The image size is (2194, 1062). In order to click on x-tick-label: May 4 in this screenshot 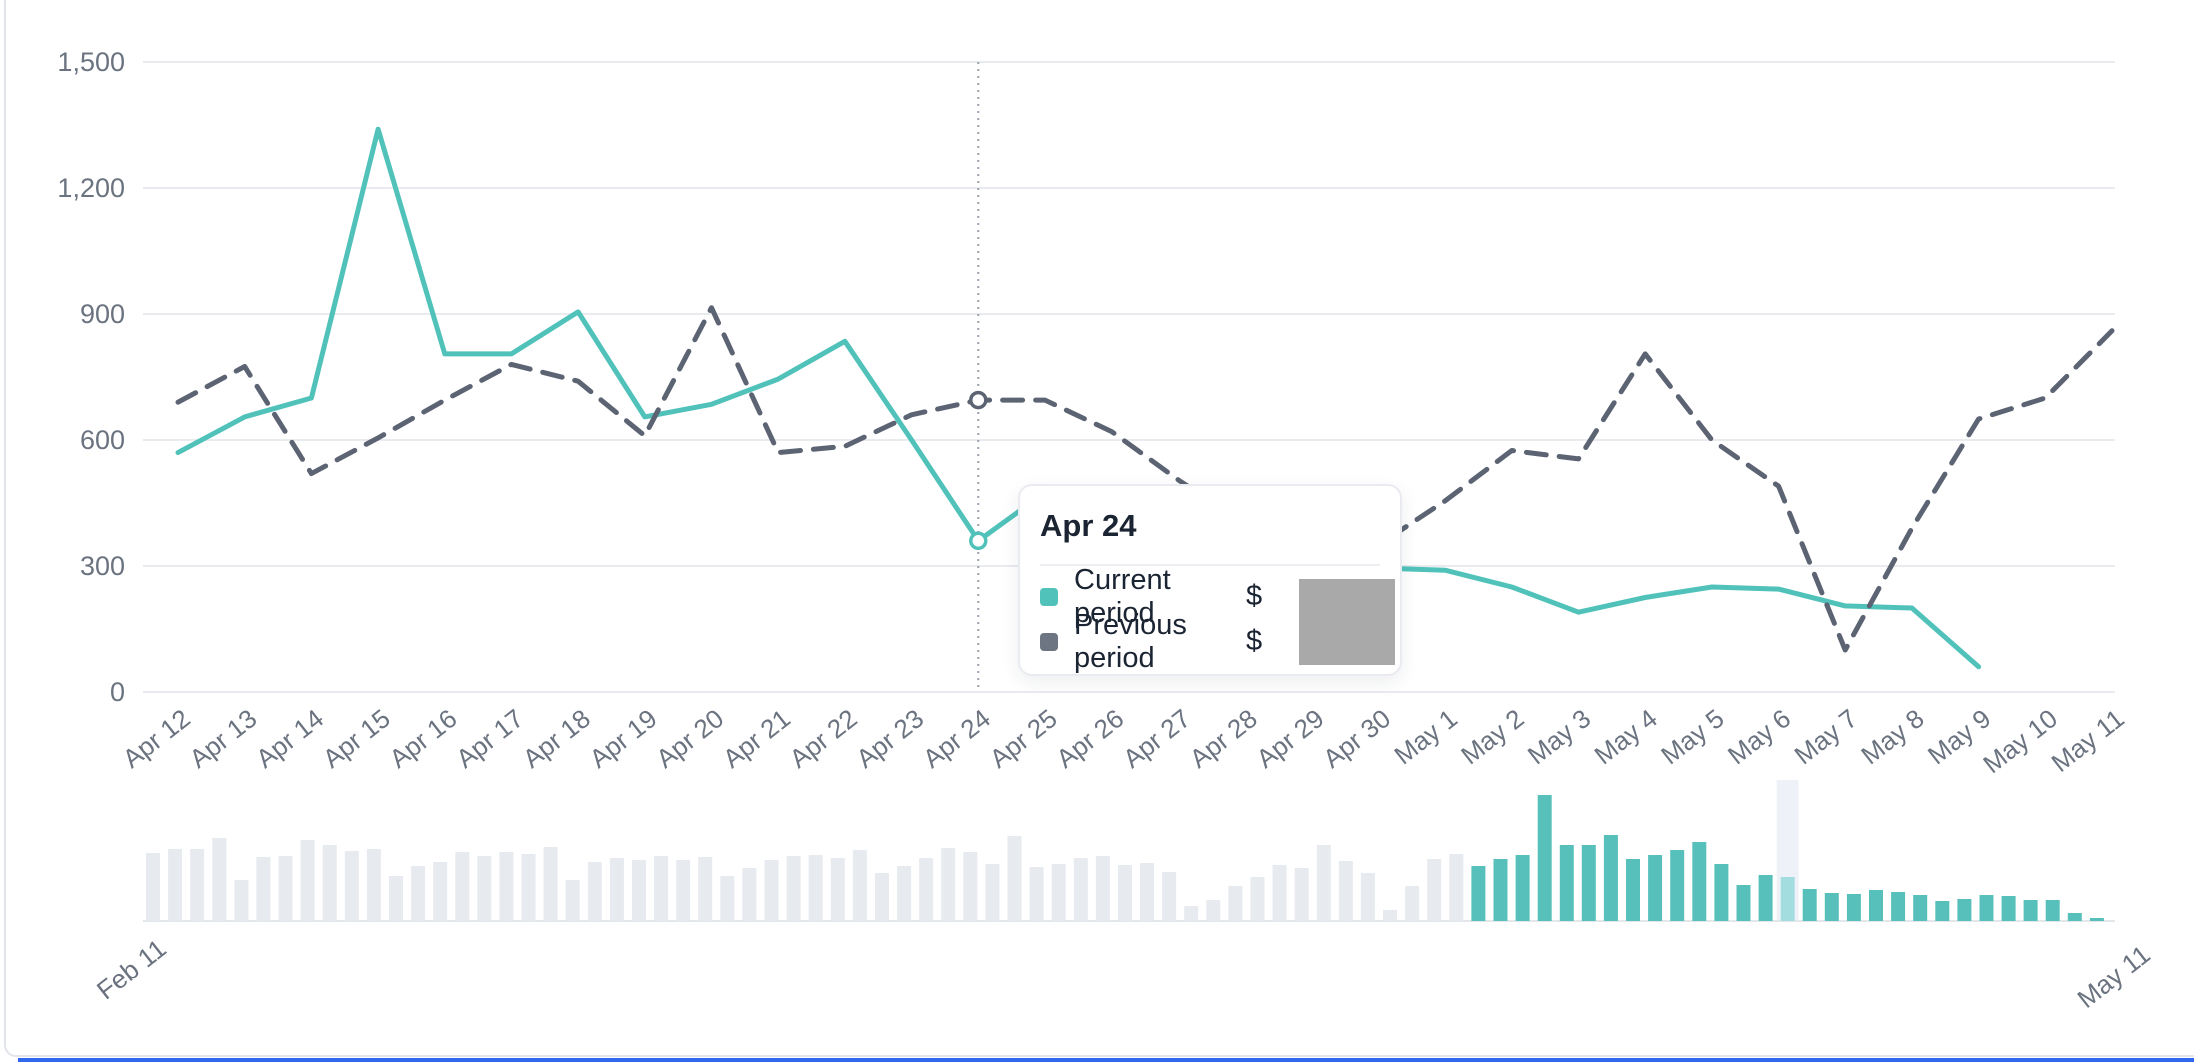, I will do `click(1626, 736)`.